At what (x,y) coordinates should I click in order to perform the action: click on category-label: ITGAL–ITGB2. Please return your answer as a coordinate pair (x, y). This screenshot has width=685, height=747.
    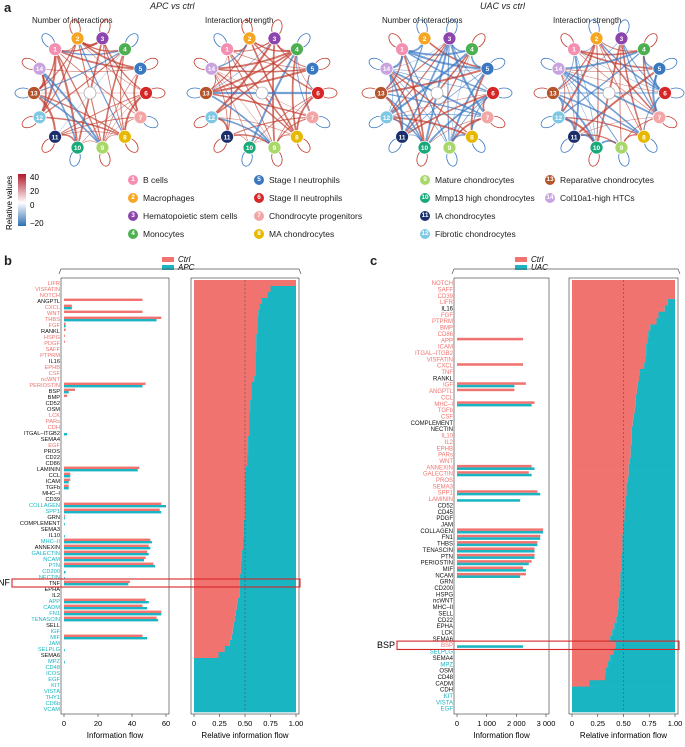
    Looking at the image, I should click on (434, 354).